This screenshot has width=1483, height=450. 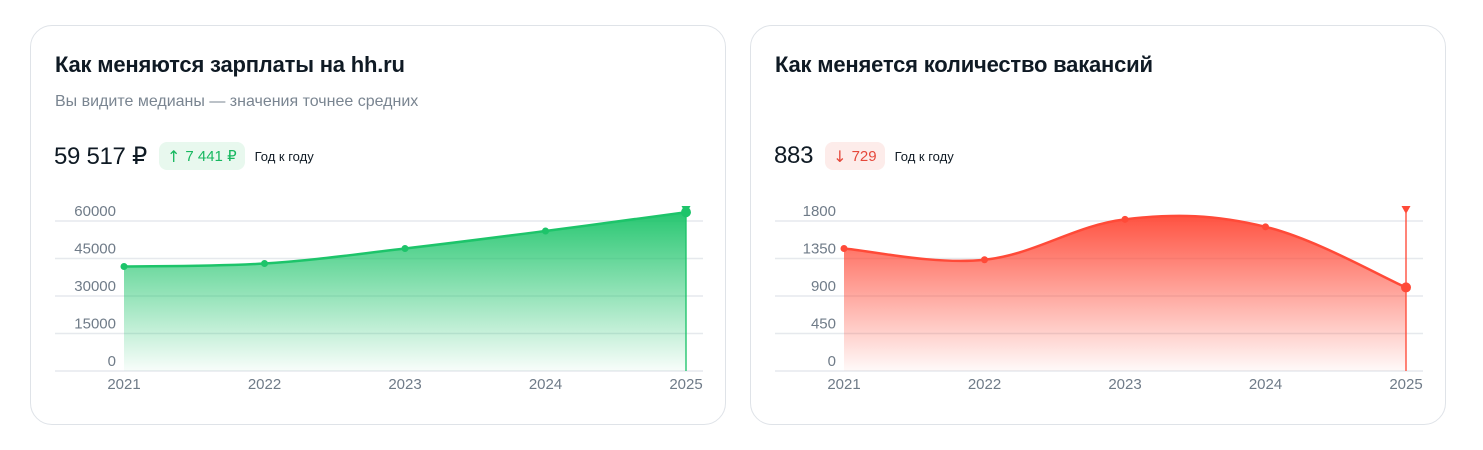 I want to click on salary-delta-badge: ↑ 7 441 ₽, so click(x=201, y=156).